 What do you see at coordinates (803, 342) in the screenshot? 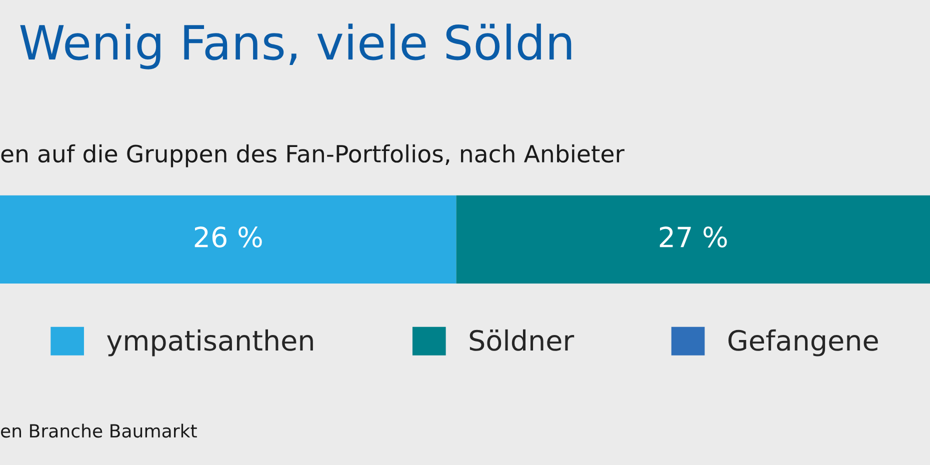
I see `legend-label: Gefangene` at bounding box center [803, 342].